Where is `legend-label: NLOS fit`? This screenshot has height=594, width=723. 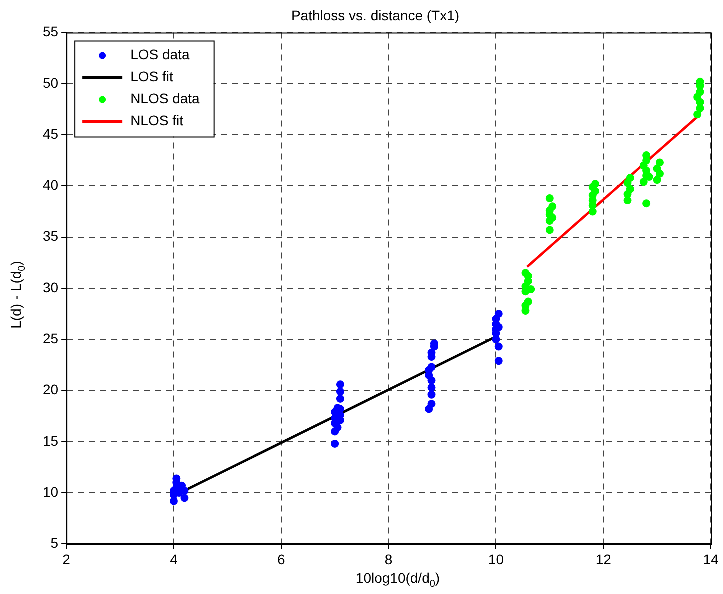
legend-label: NLOS fit is located at coordinates (157, 120).